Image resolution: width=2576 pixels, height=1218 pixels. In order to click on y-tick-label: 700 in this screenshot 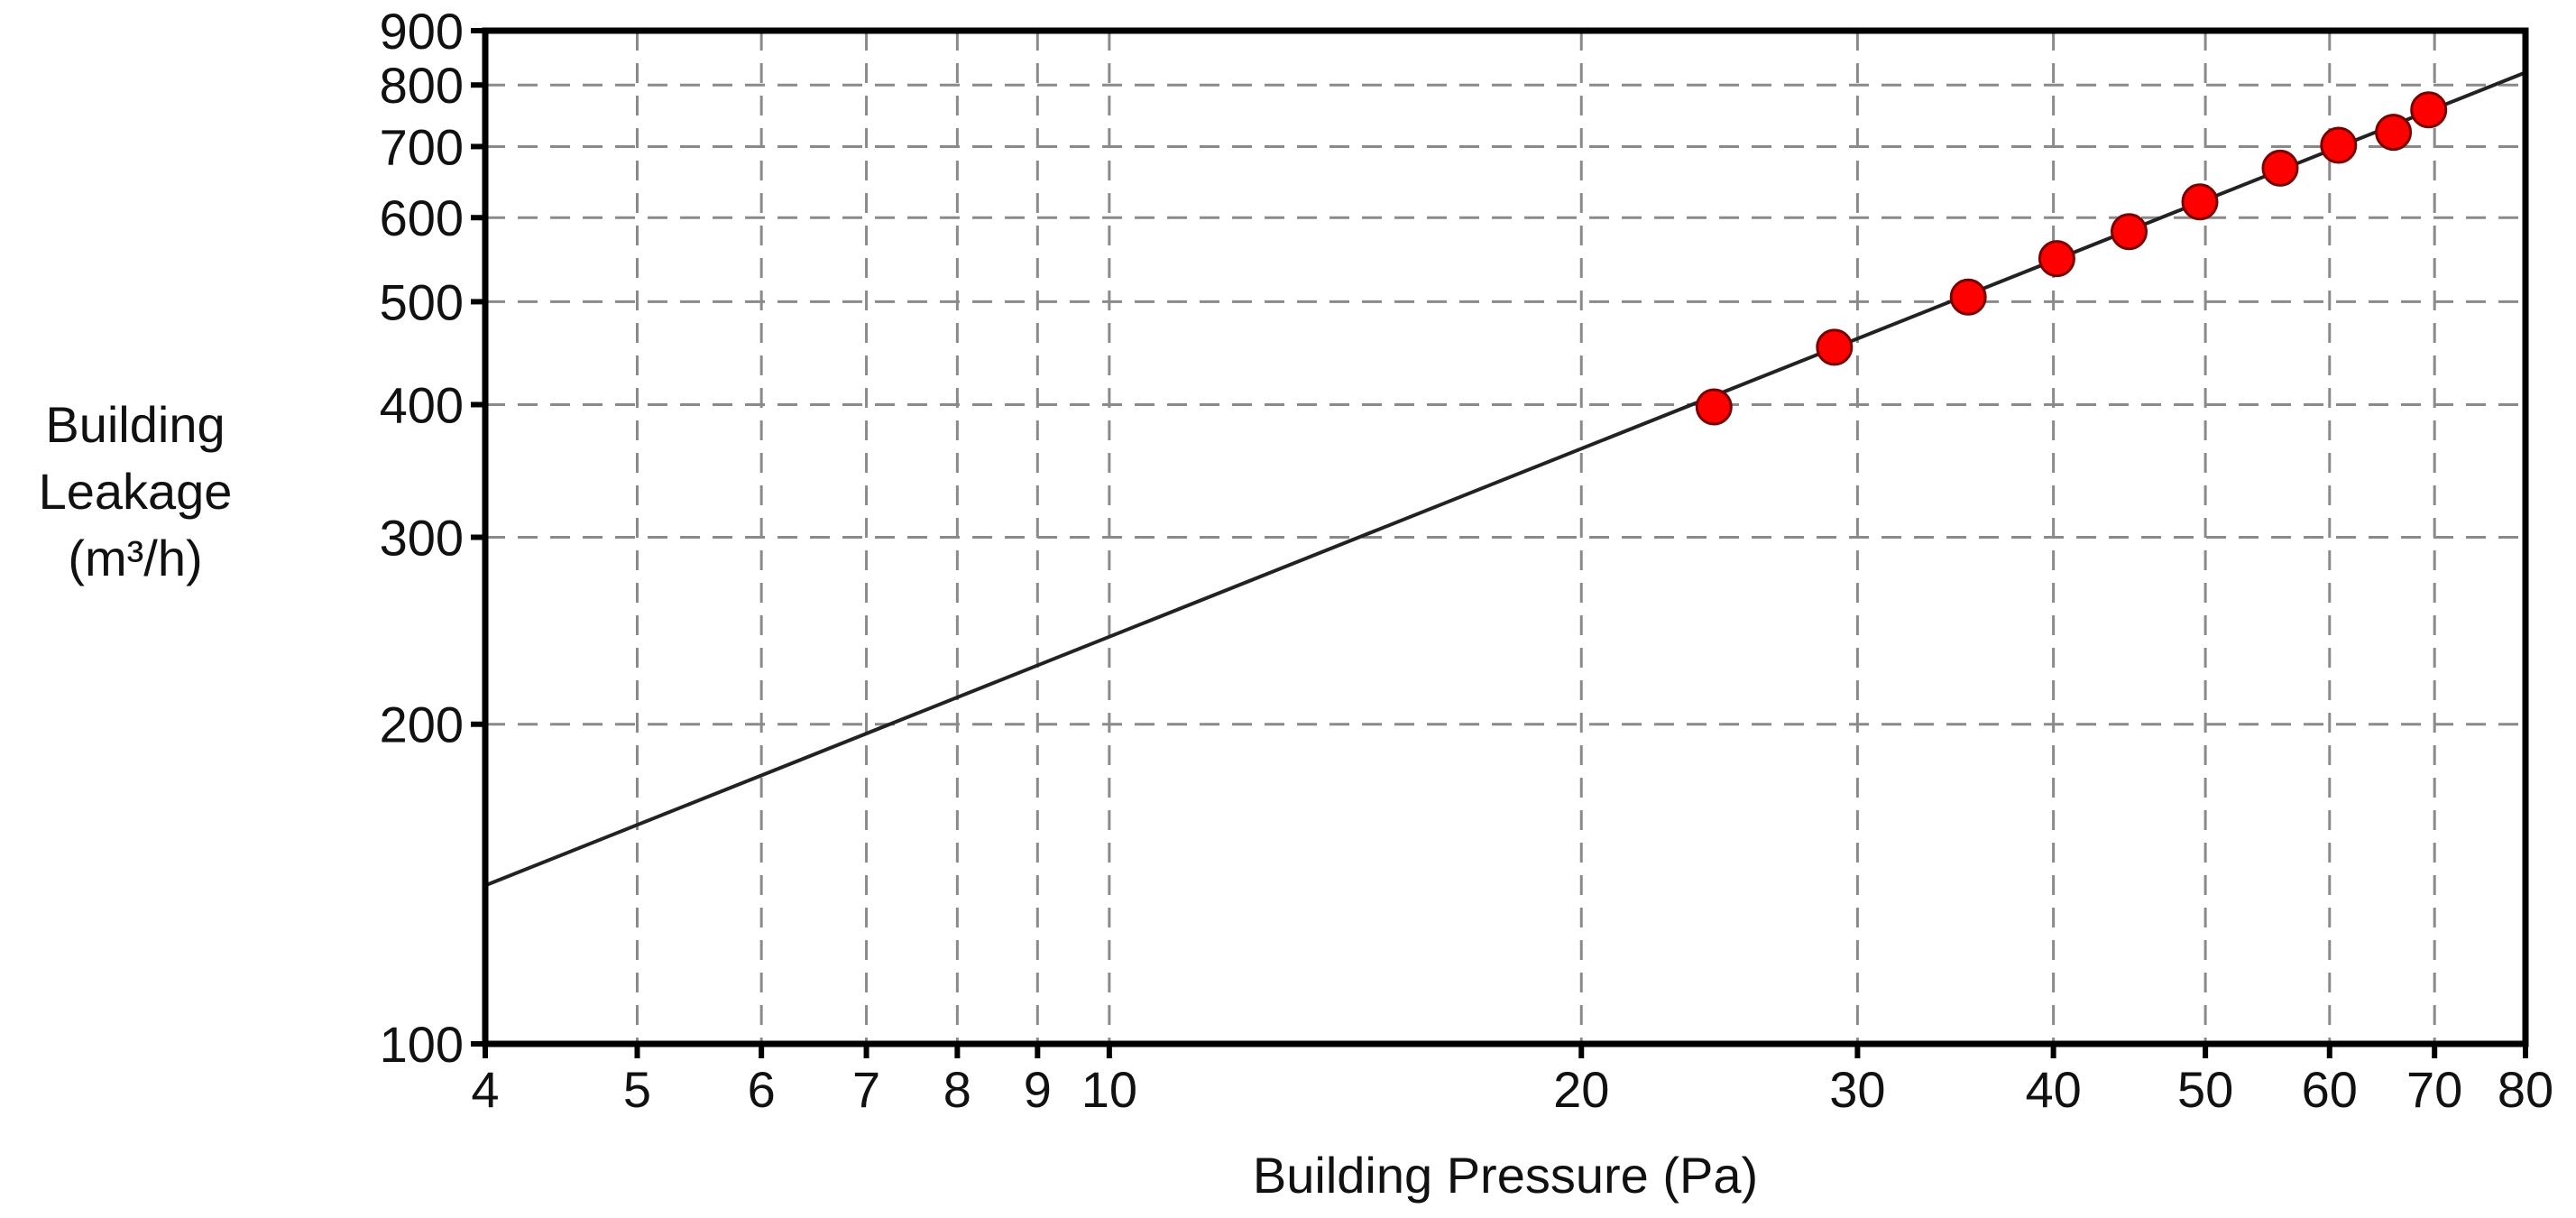, I will do `click(422, 146)`.